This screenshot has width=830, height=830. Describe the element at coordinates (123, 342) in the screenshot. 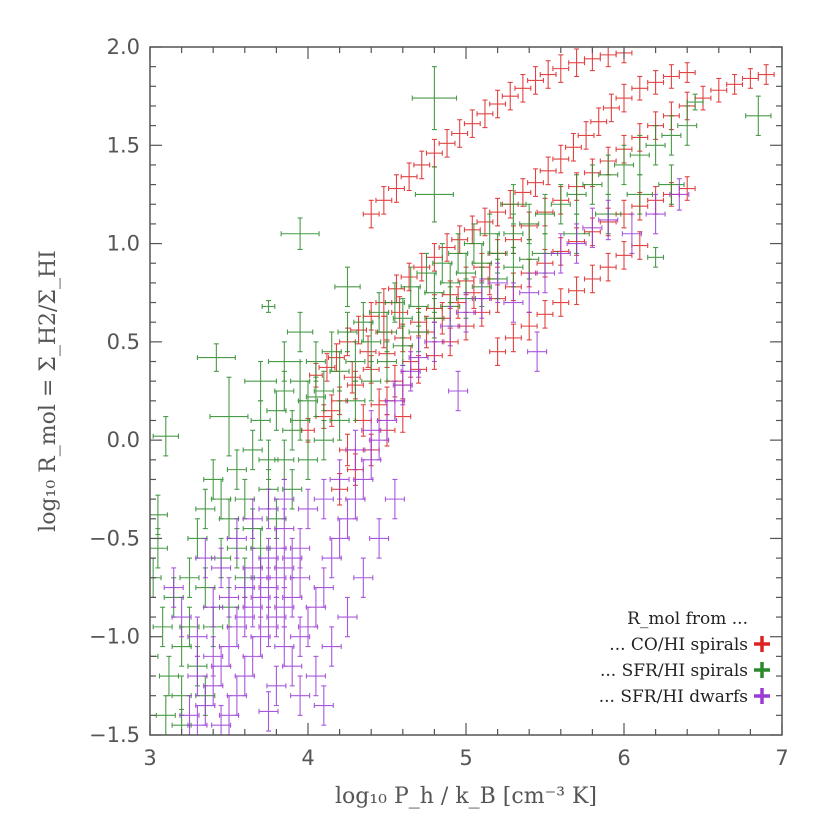

I see `y-tick-label: 0.5` at that location.